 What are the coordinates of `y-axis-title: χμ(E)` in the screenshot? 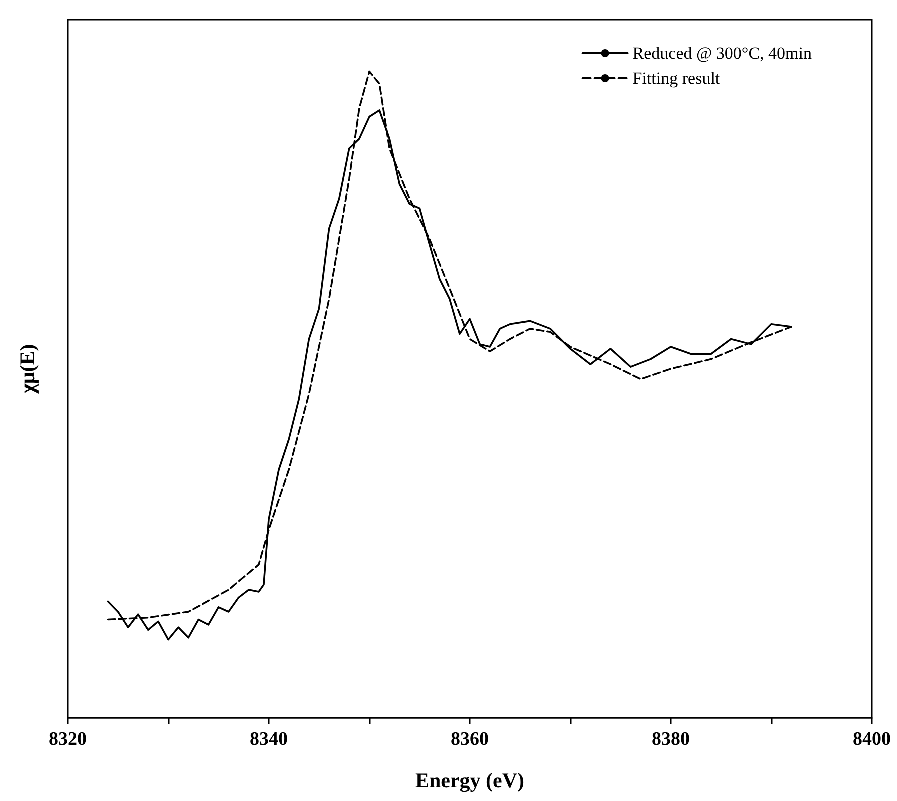 It's located at (28, 369).